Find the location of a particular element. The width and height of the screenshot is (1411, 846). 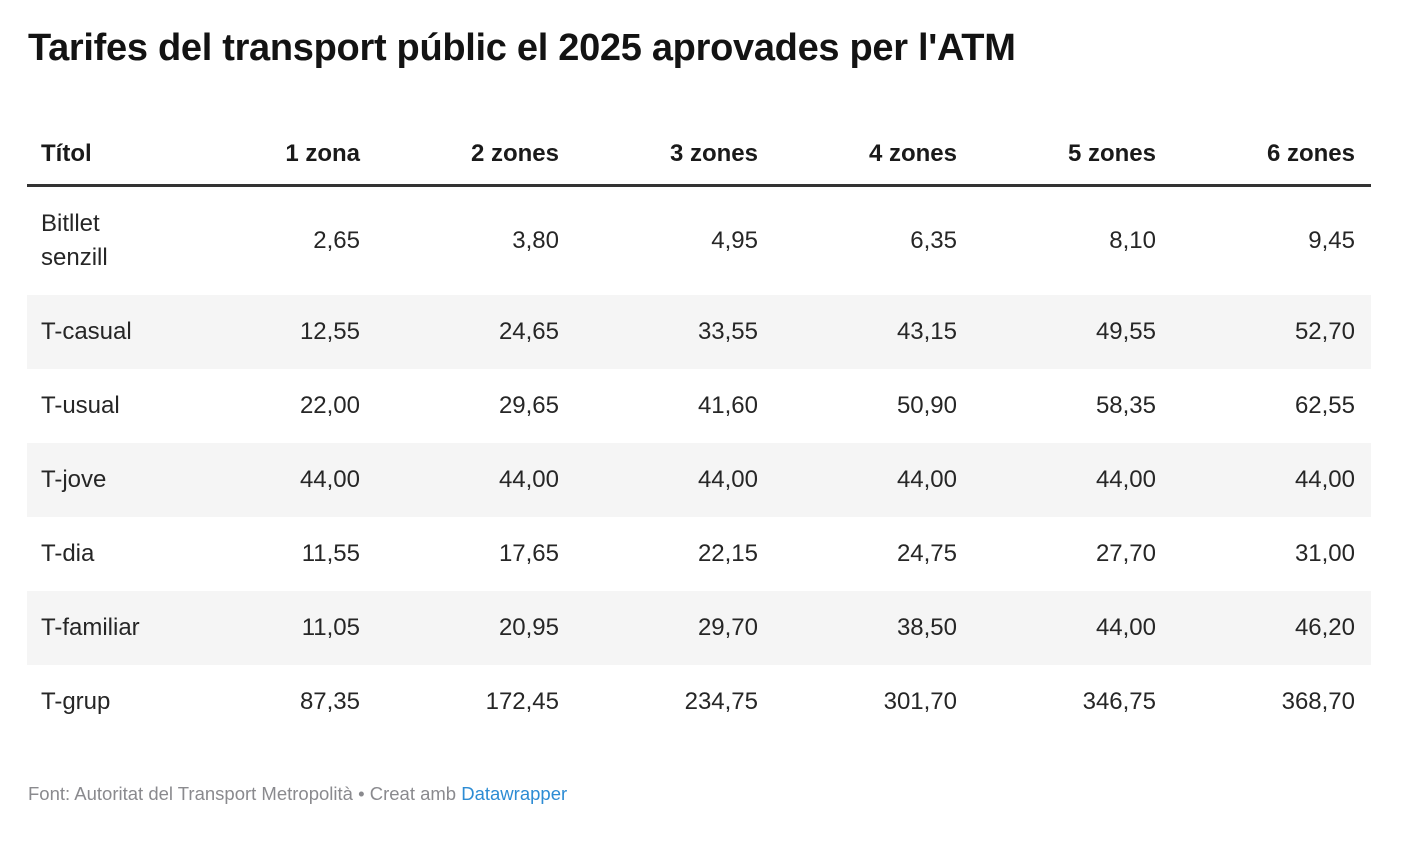

fare-value-cell: 27,70 is located at coordinates (1125, 553).